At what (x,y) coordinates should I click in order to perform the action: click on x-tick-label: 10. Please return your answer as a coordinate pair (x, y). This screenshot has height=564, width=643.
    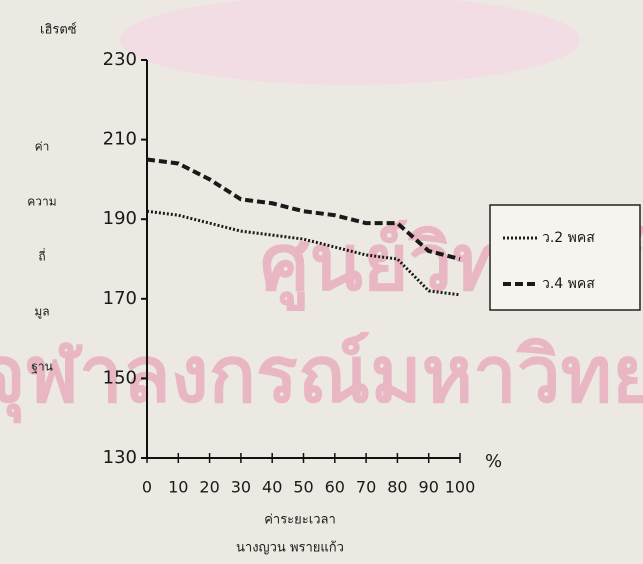
    Looking at the image, I should click on (178, 487).